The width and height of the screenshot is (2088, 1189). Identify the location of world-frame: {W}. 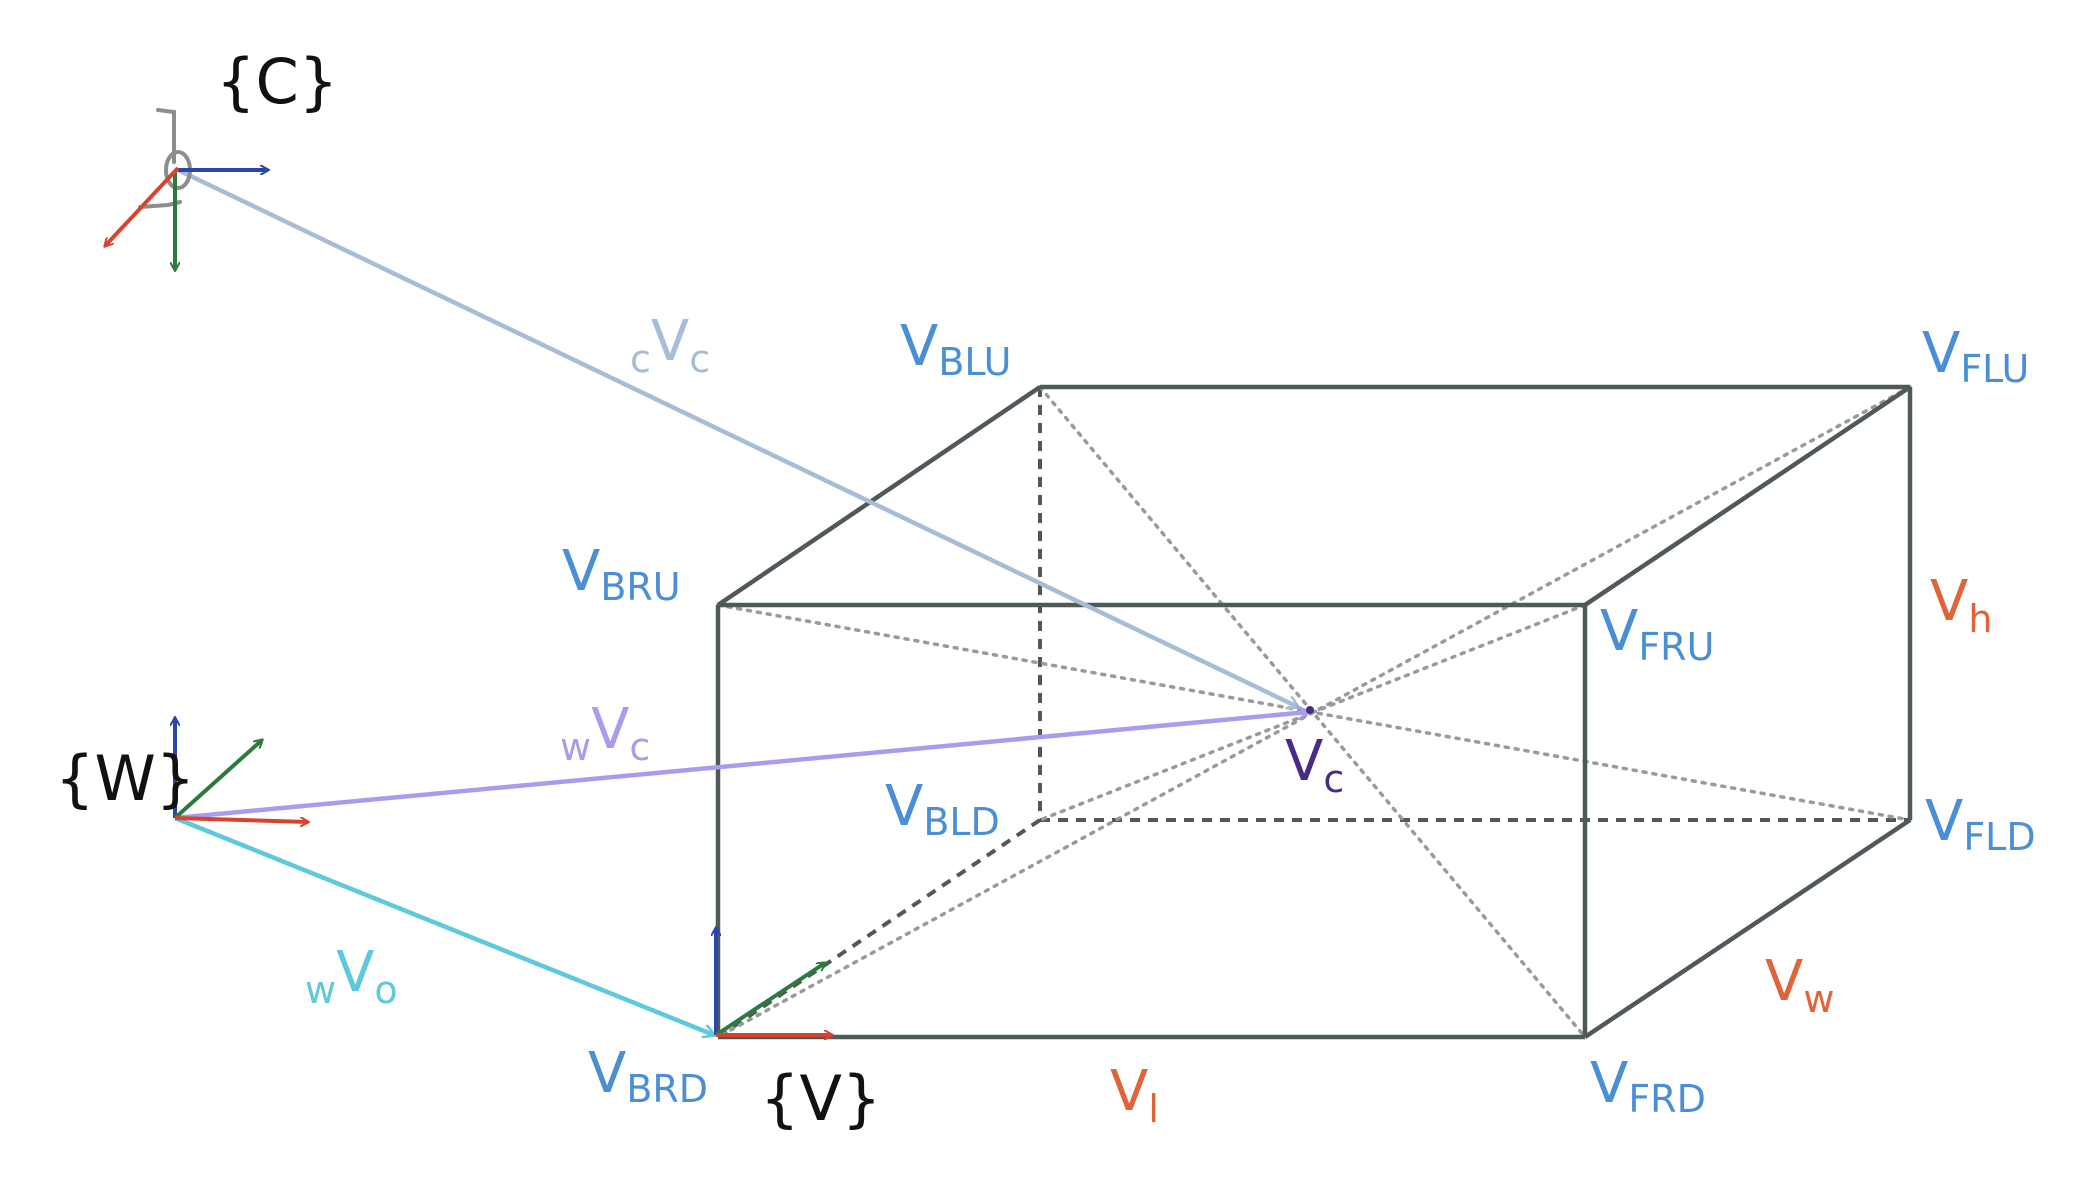
(181, 770).